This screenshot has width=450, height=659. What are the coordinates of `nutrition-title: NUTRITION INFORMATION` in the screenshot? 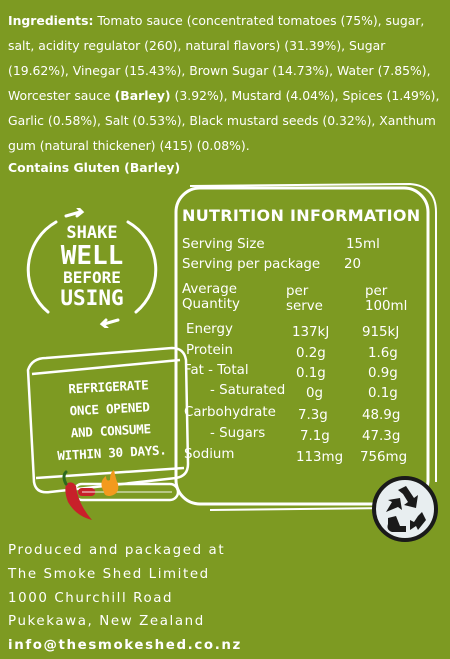 It's located at (301, 215).